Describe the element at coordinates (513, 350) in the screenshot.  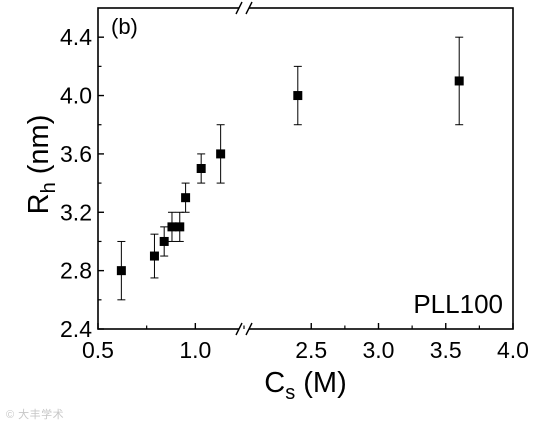
I see `x-tick-label: 4.0` at that location.